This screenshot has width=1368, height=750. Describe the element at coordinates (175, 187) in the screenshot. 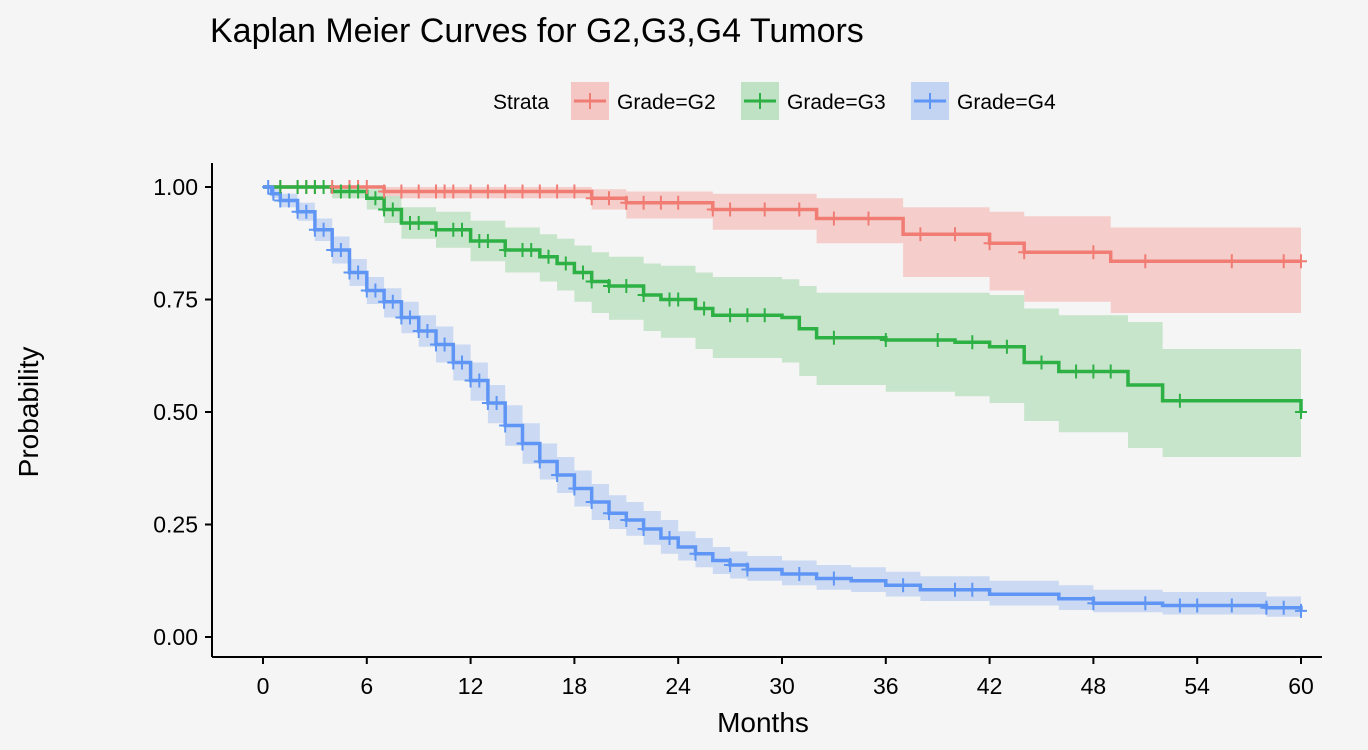

I see `y-tick-label: 1.00` at that location.